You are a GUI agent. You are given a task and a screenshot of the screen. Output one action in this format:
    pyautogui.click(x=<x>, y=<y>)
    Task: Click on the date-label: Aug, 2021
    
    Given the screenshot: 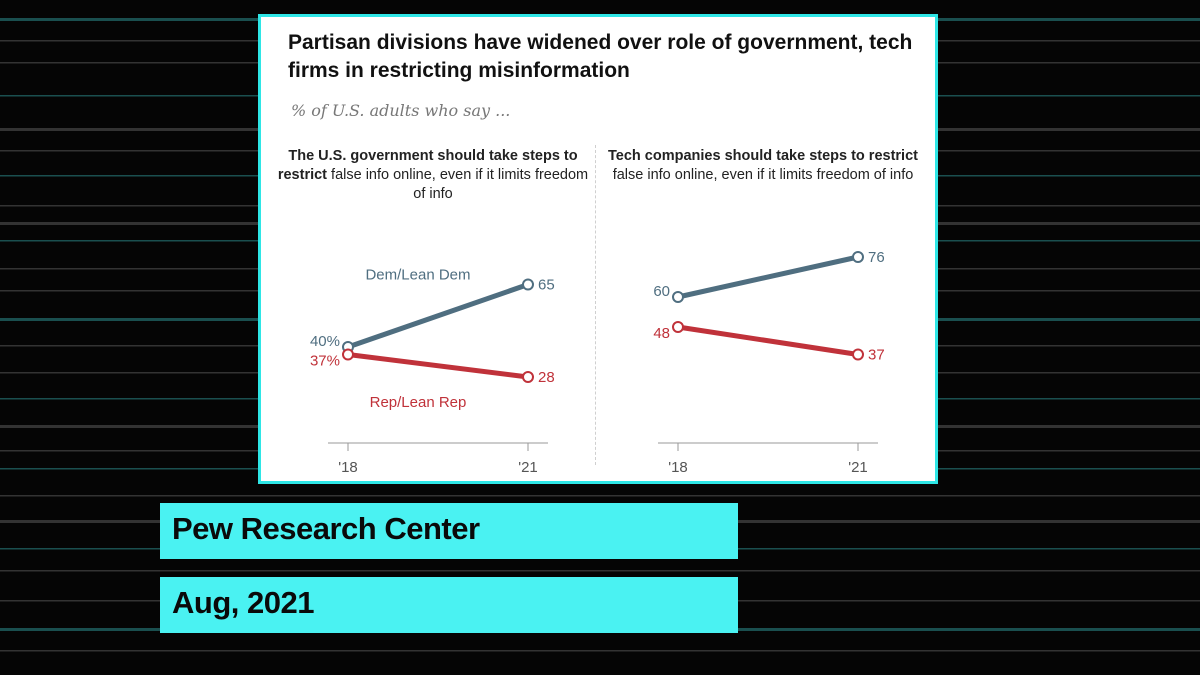 What is the action you would take?
    pyautogui.click(x=243, y=602)
    